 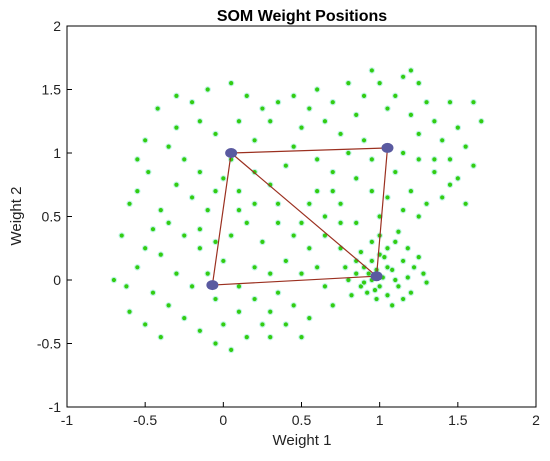 I want to click on x-axis-label: Weight 1, so click(x=302, y=440).